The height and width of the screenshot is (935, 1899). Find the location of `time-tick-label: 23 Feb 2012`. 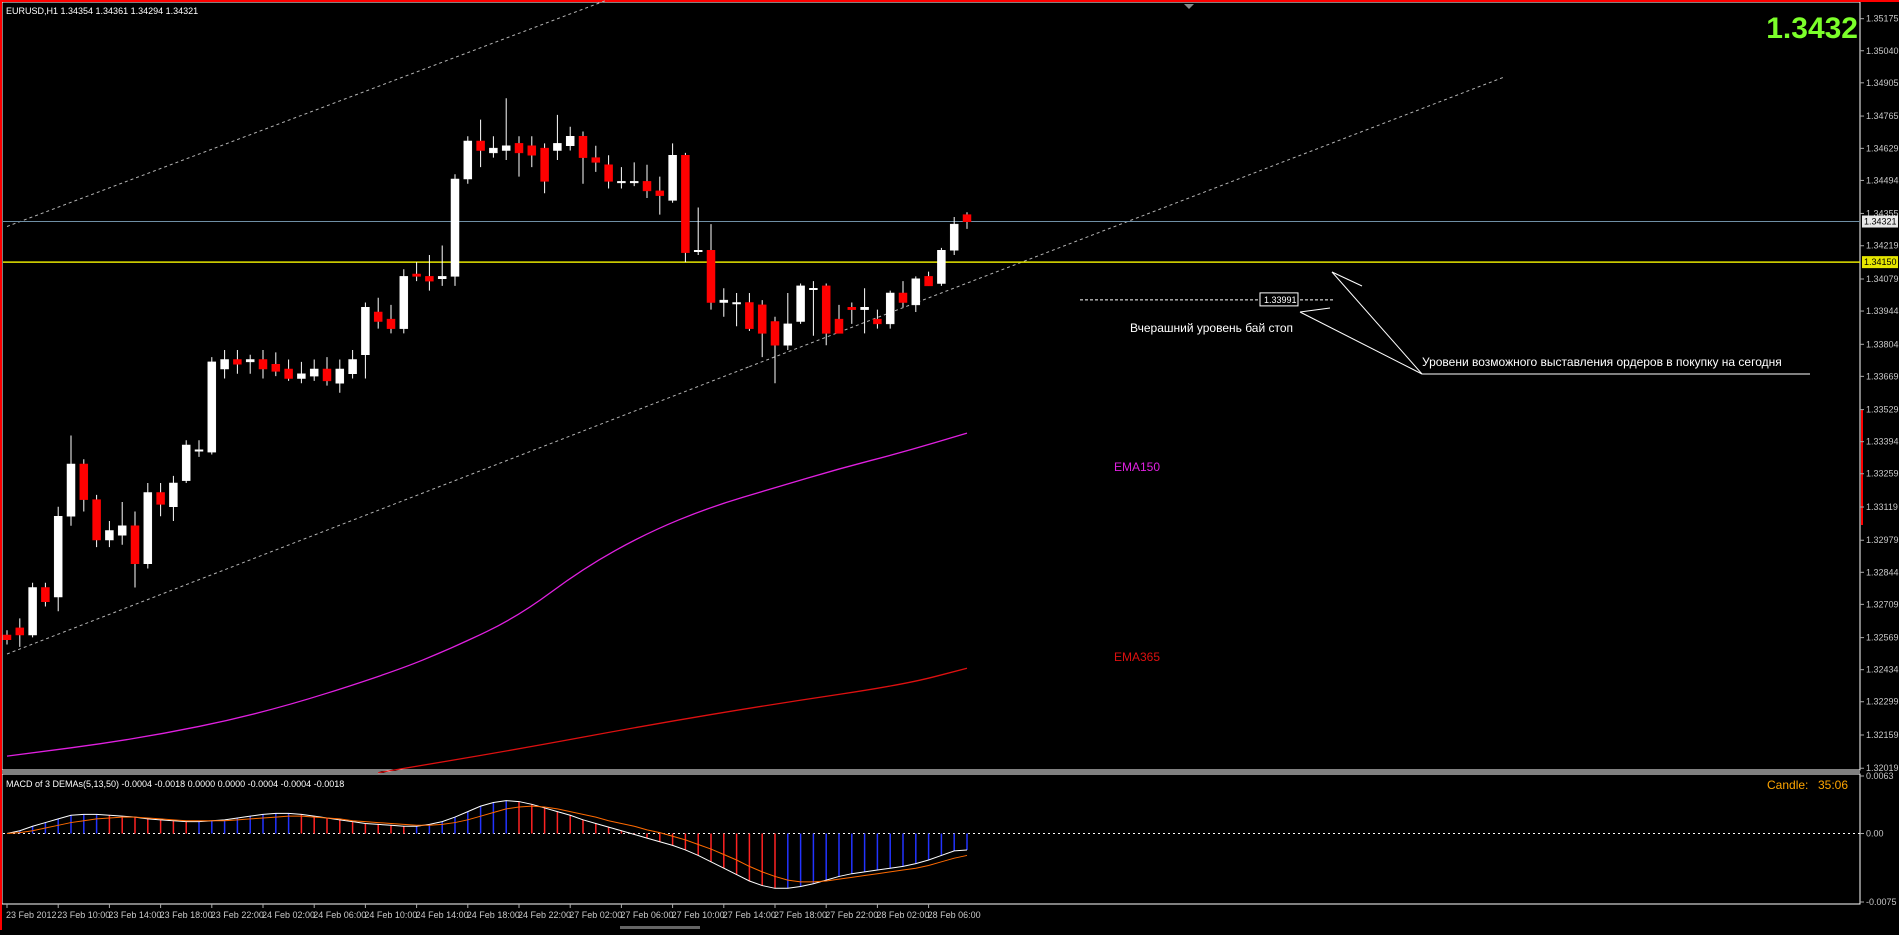

time-tick-label: 23 Feb 2012 is located at coordinates (31, 915).